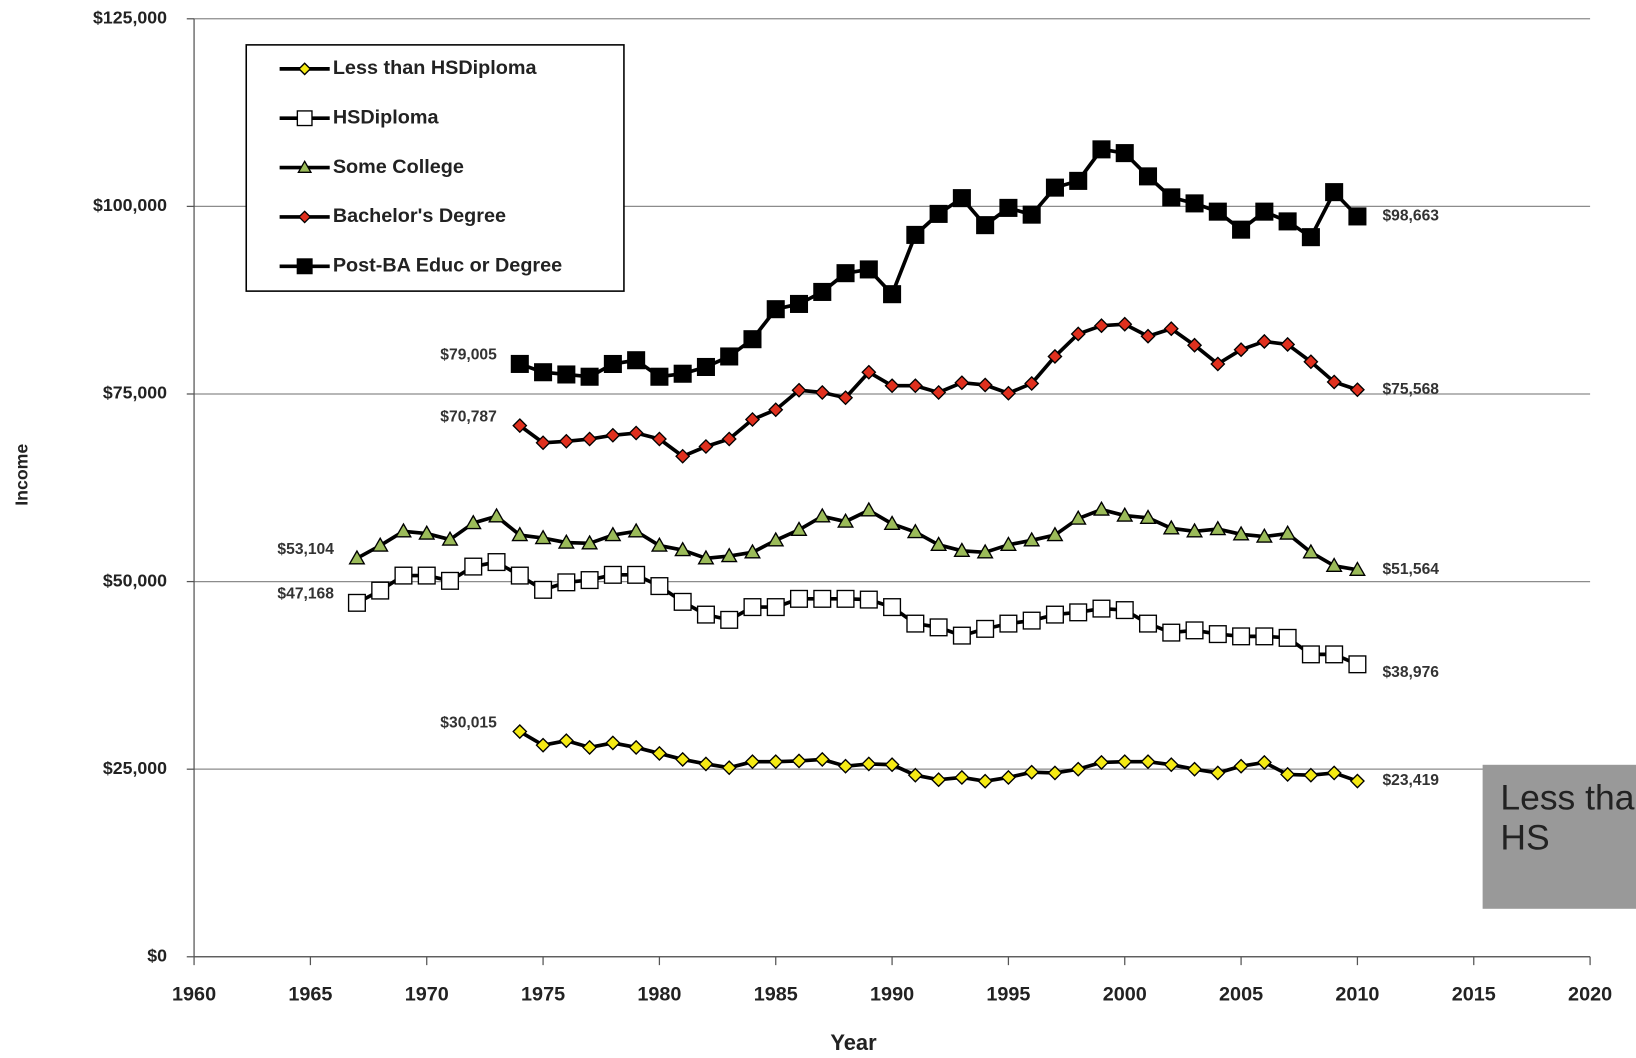 This screenshot has height=1058, width=1636. What do you see at coordinates (305, 217) in the screenshot?
I see `legend-marker` at bounding box center [305, 217].